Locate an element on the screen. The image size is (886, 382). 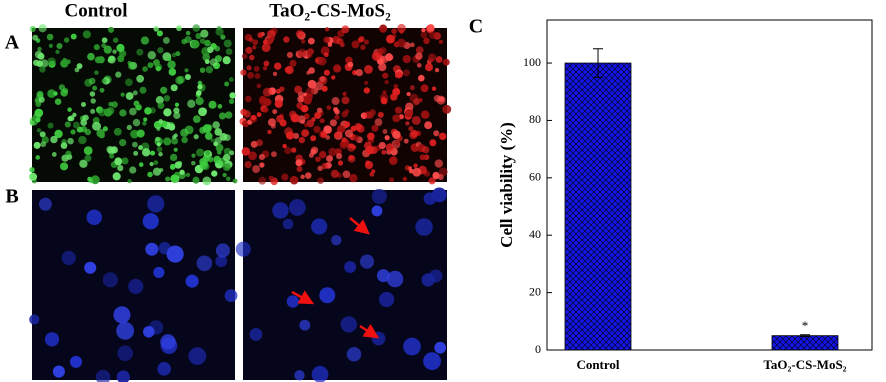
annotation: * is located at coordinates (805, 325).